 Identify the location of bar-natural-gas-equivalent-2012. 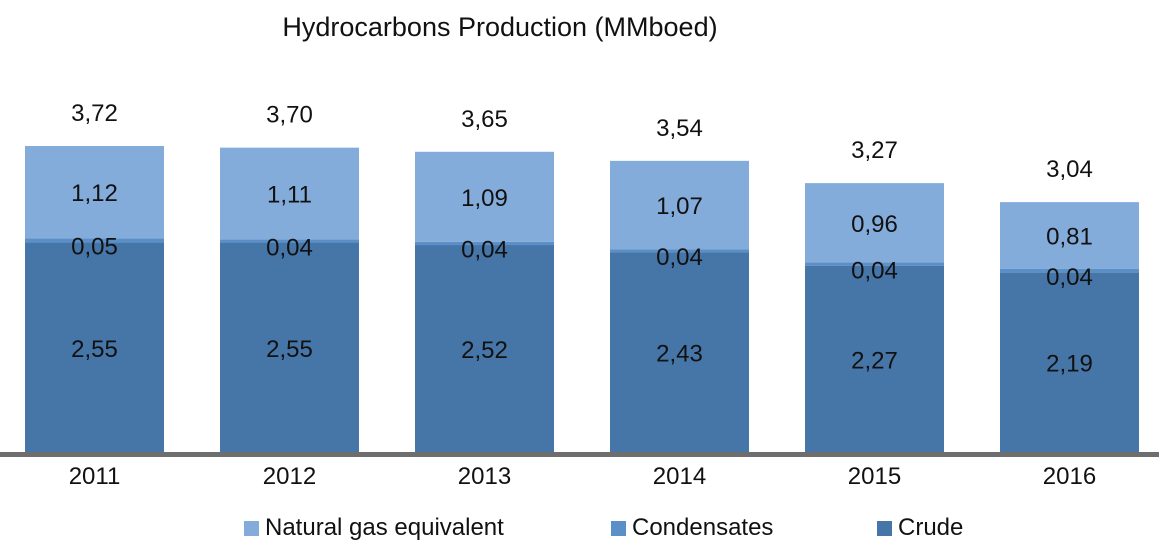
(289, 193).